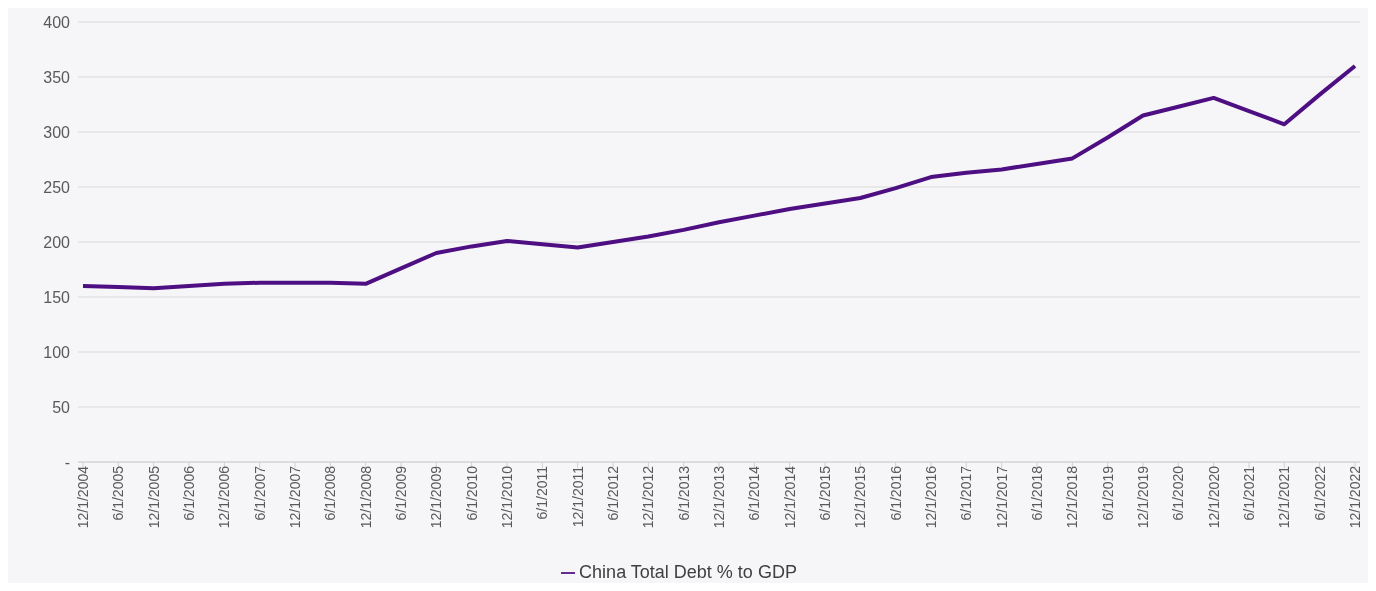 The height and width of the screenshot is (591, 1376). I want to click on y-tick-label: 50, so click(61, 407).